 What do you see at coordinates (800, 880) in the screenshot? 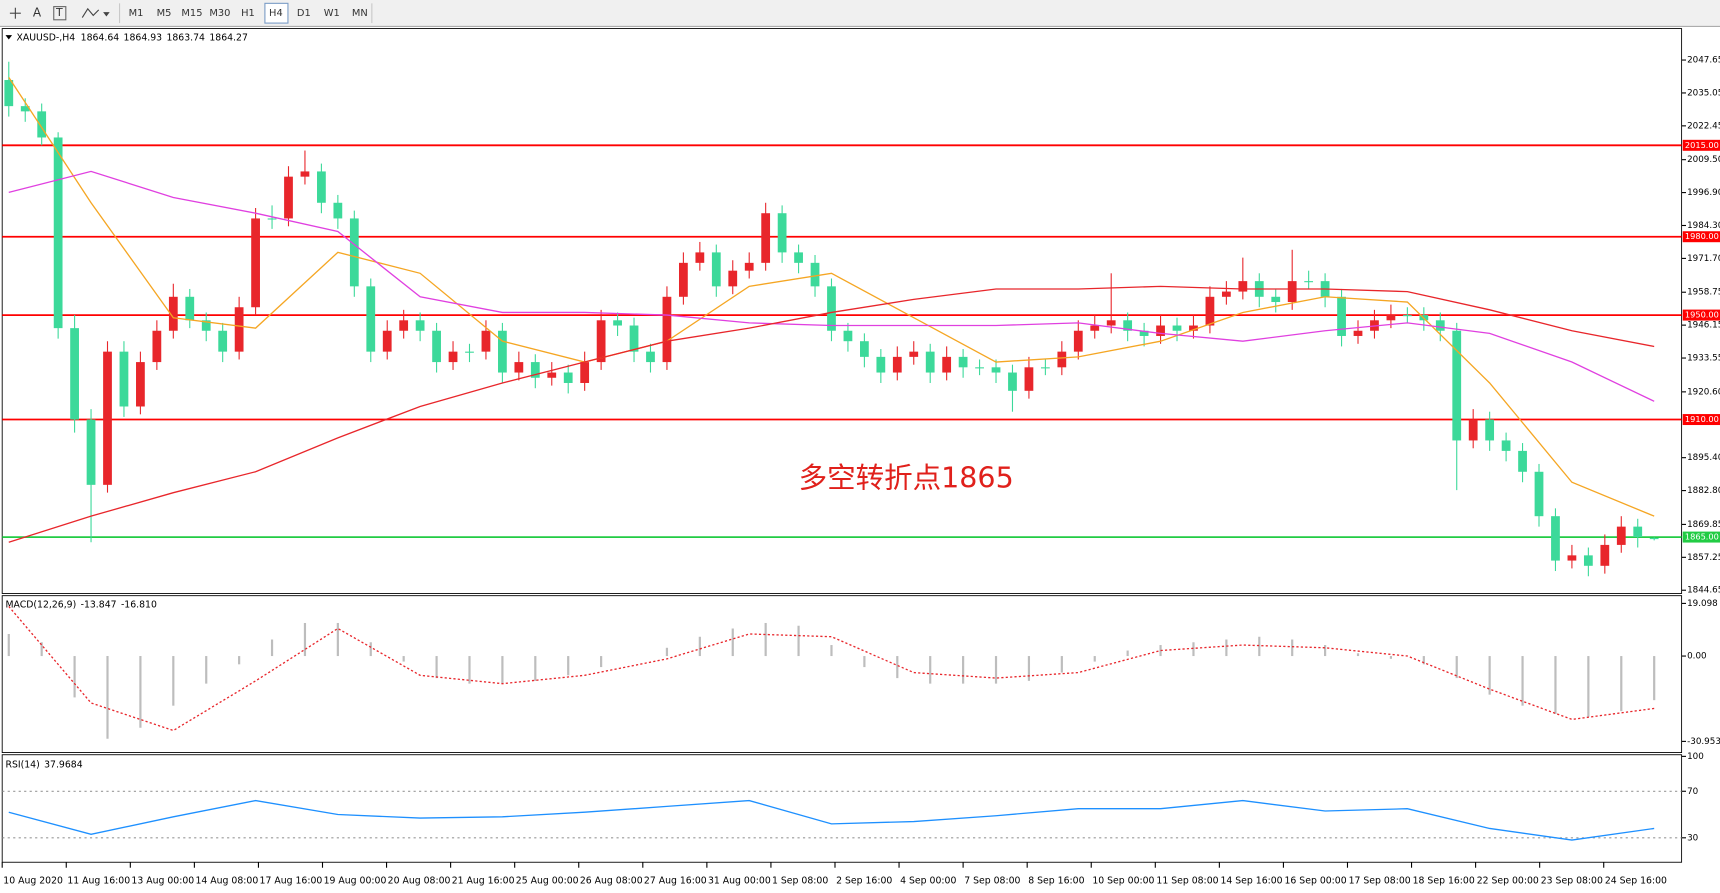
I see `x-tick-label: 1 Sep 08:00` at bounding box center [800, 880].